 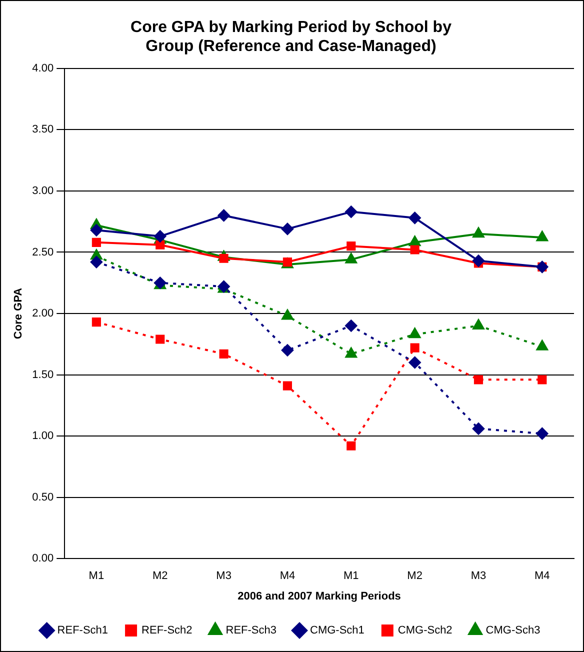 What do you see at coordinates (43, 558) in the screenshot?
I see `y-tick-label: 0.00` at bounding box center [43, 558].